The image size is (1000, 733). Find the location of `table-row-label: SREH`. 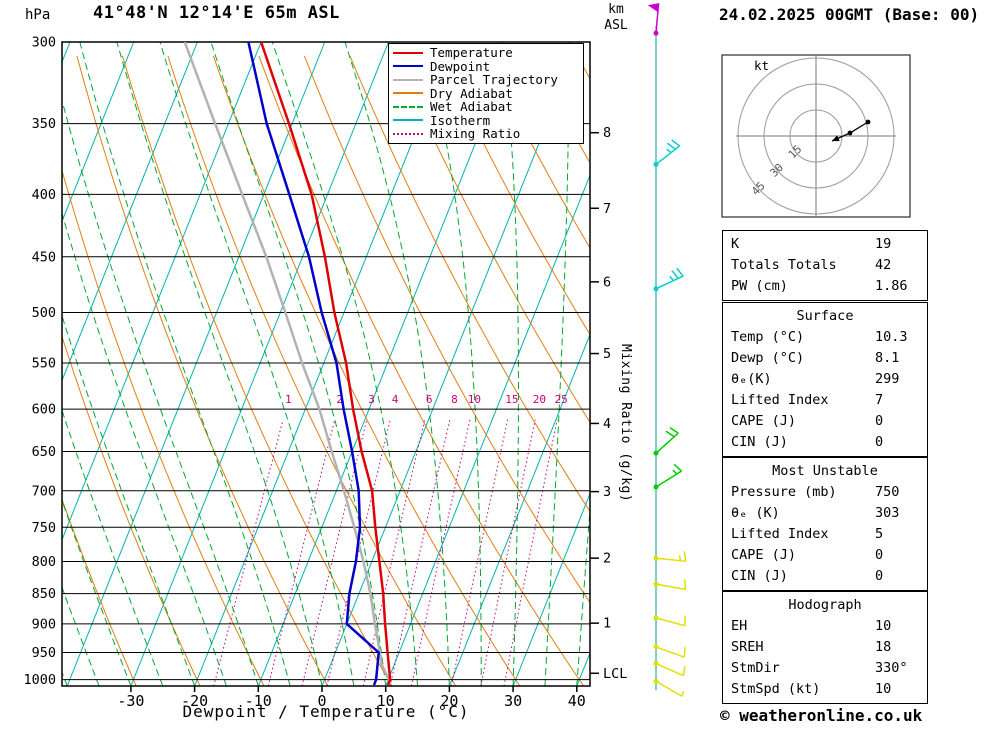

table-row-label: SREH is located at coordinates (747, 647).